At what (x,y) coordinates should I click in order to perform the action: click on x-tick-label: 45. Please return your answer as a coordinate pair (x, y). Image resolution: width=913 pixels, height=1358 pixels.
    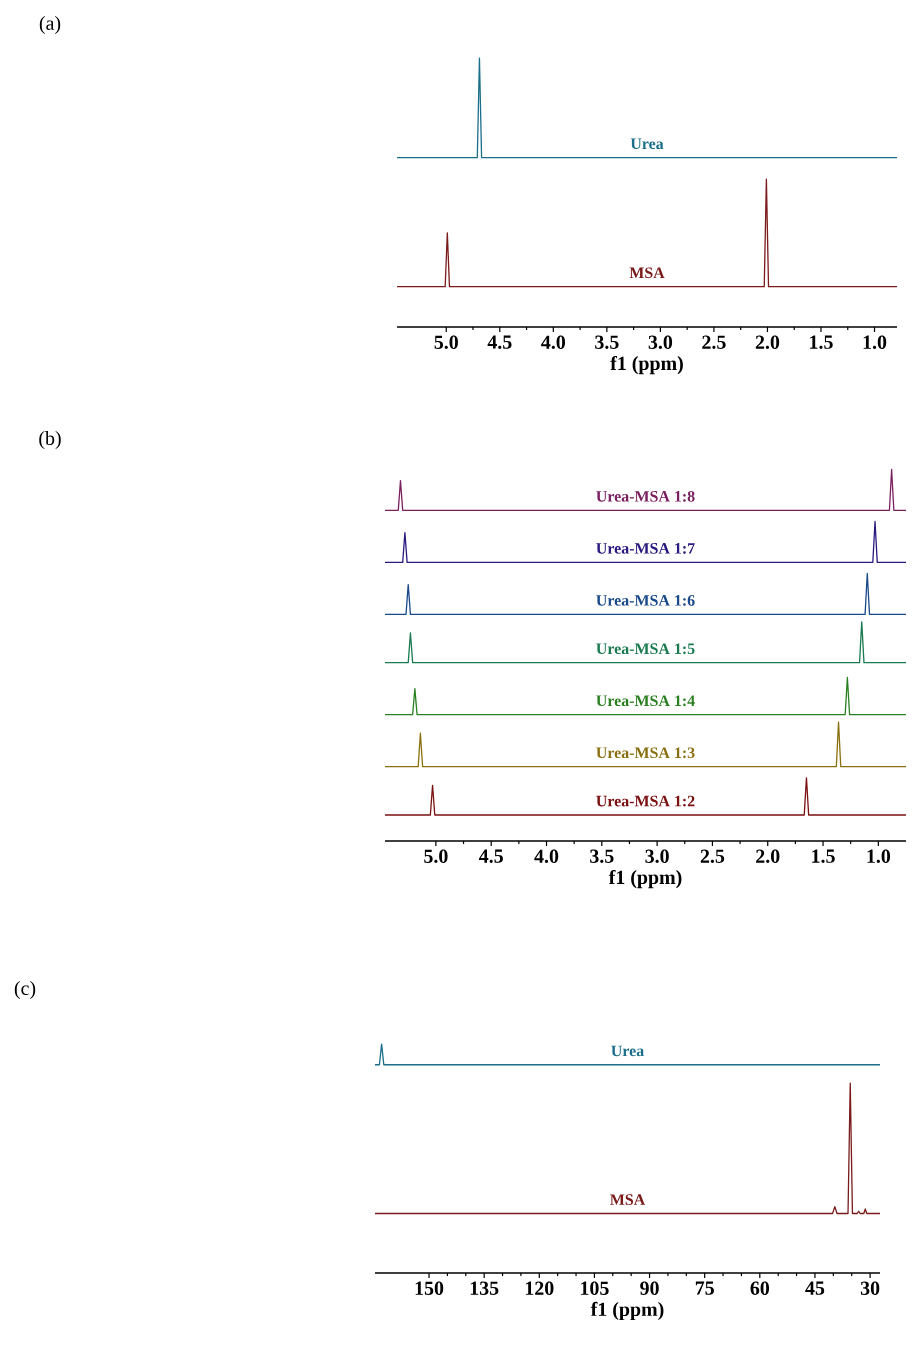
    Looking at the image, I should click on (815, 1288).